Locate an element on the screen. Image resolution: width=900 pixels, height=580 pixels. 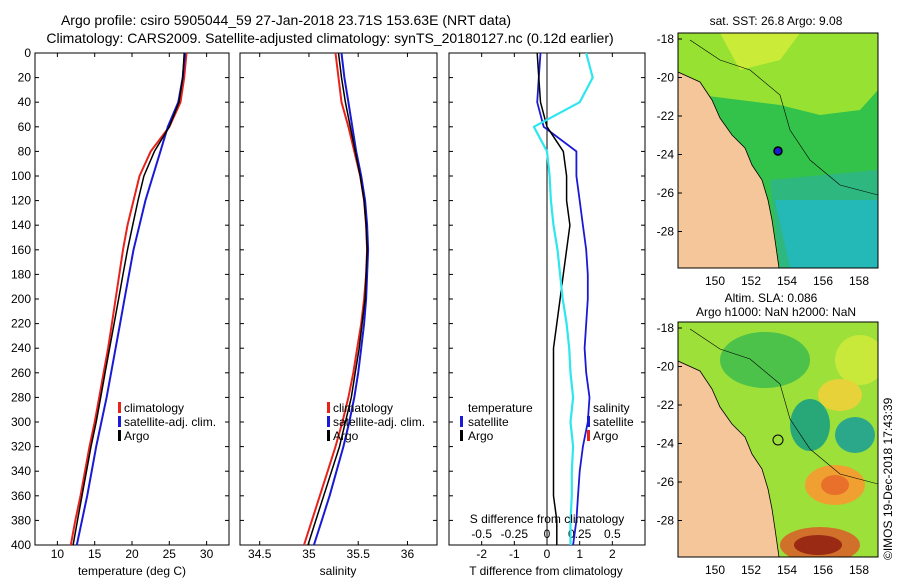
sdiff-argo-line is located at coordinates (563, 298).